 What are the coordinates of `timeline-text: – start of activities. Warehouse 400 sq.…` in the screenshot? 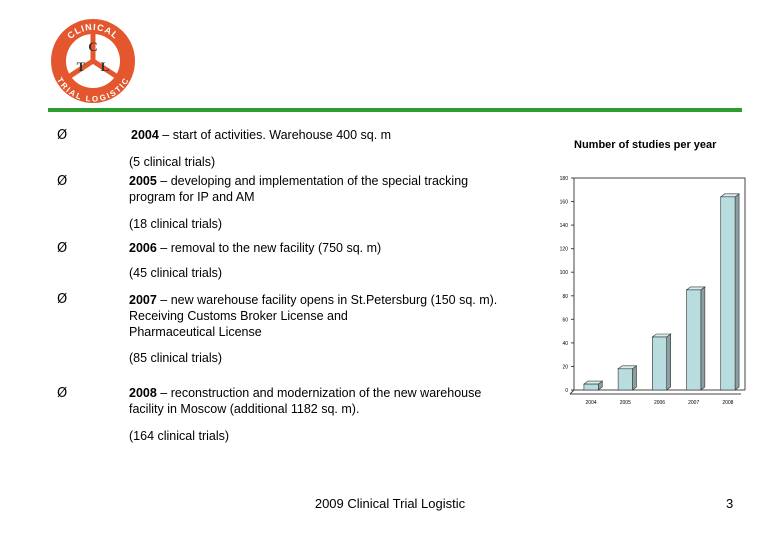 It's located at (275, 135).